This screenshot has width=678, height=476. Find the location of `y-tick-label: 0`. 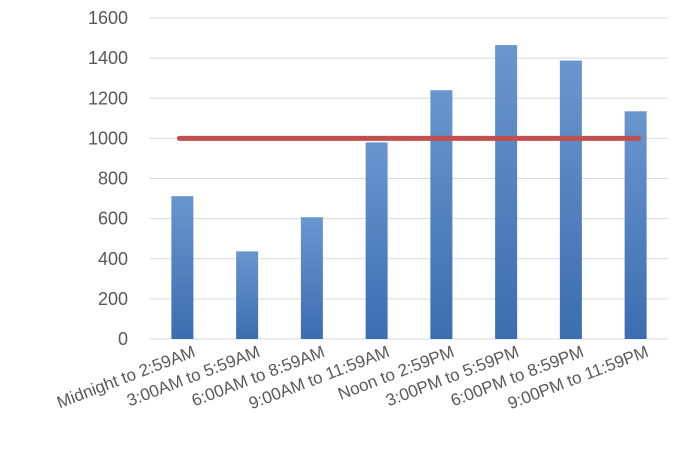

y-tick-label: 0 is located at coordinates (123, 339).